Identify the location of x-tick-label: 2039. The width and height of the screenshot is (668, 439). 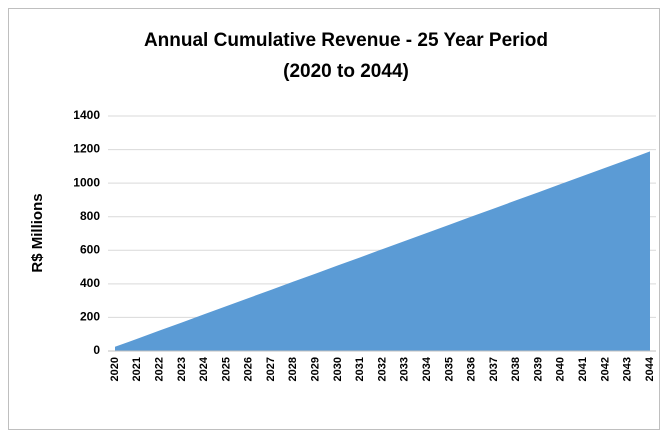
(538, 369).